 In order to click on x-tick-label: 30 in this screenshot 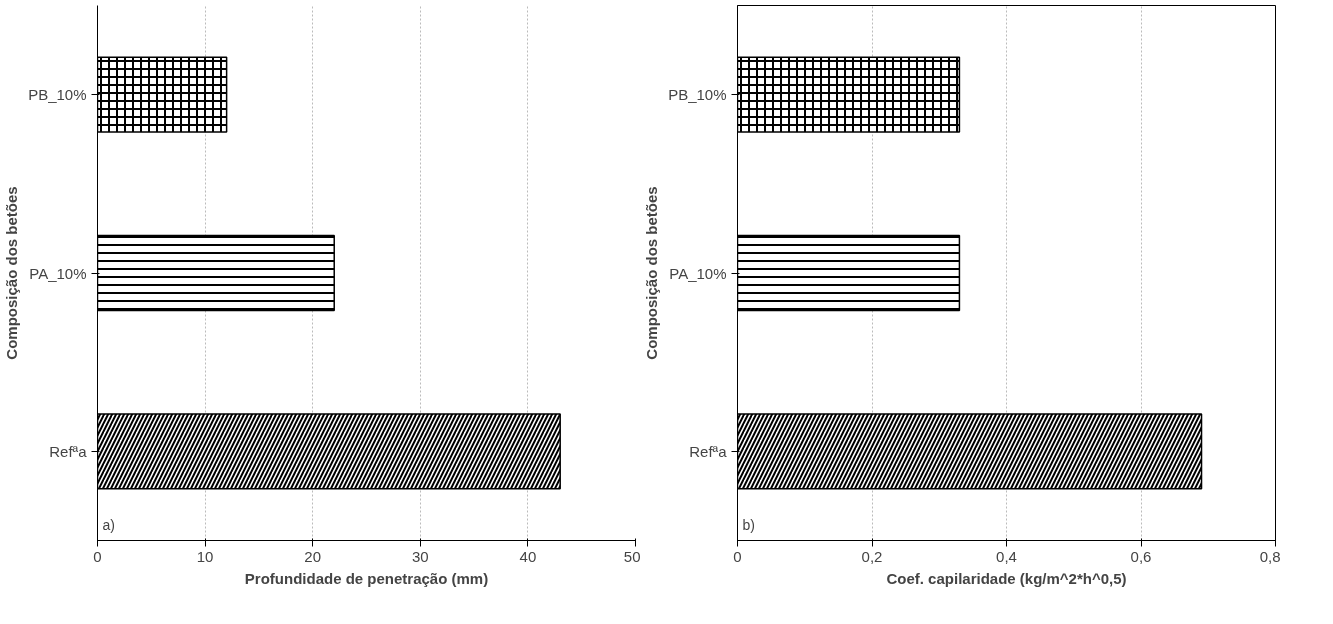, I will do `click(420, 556)`.